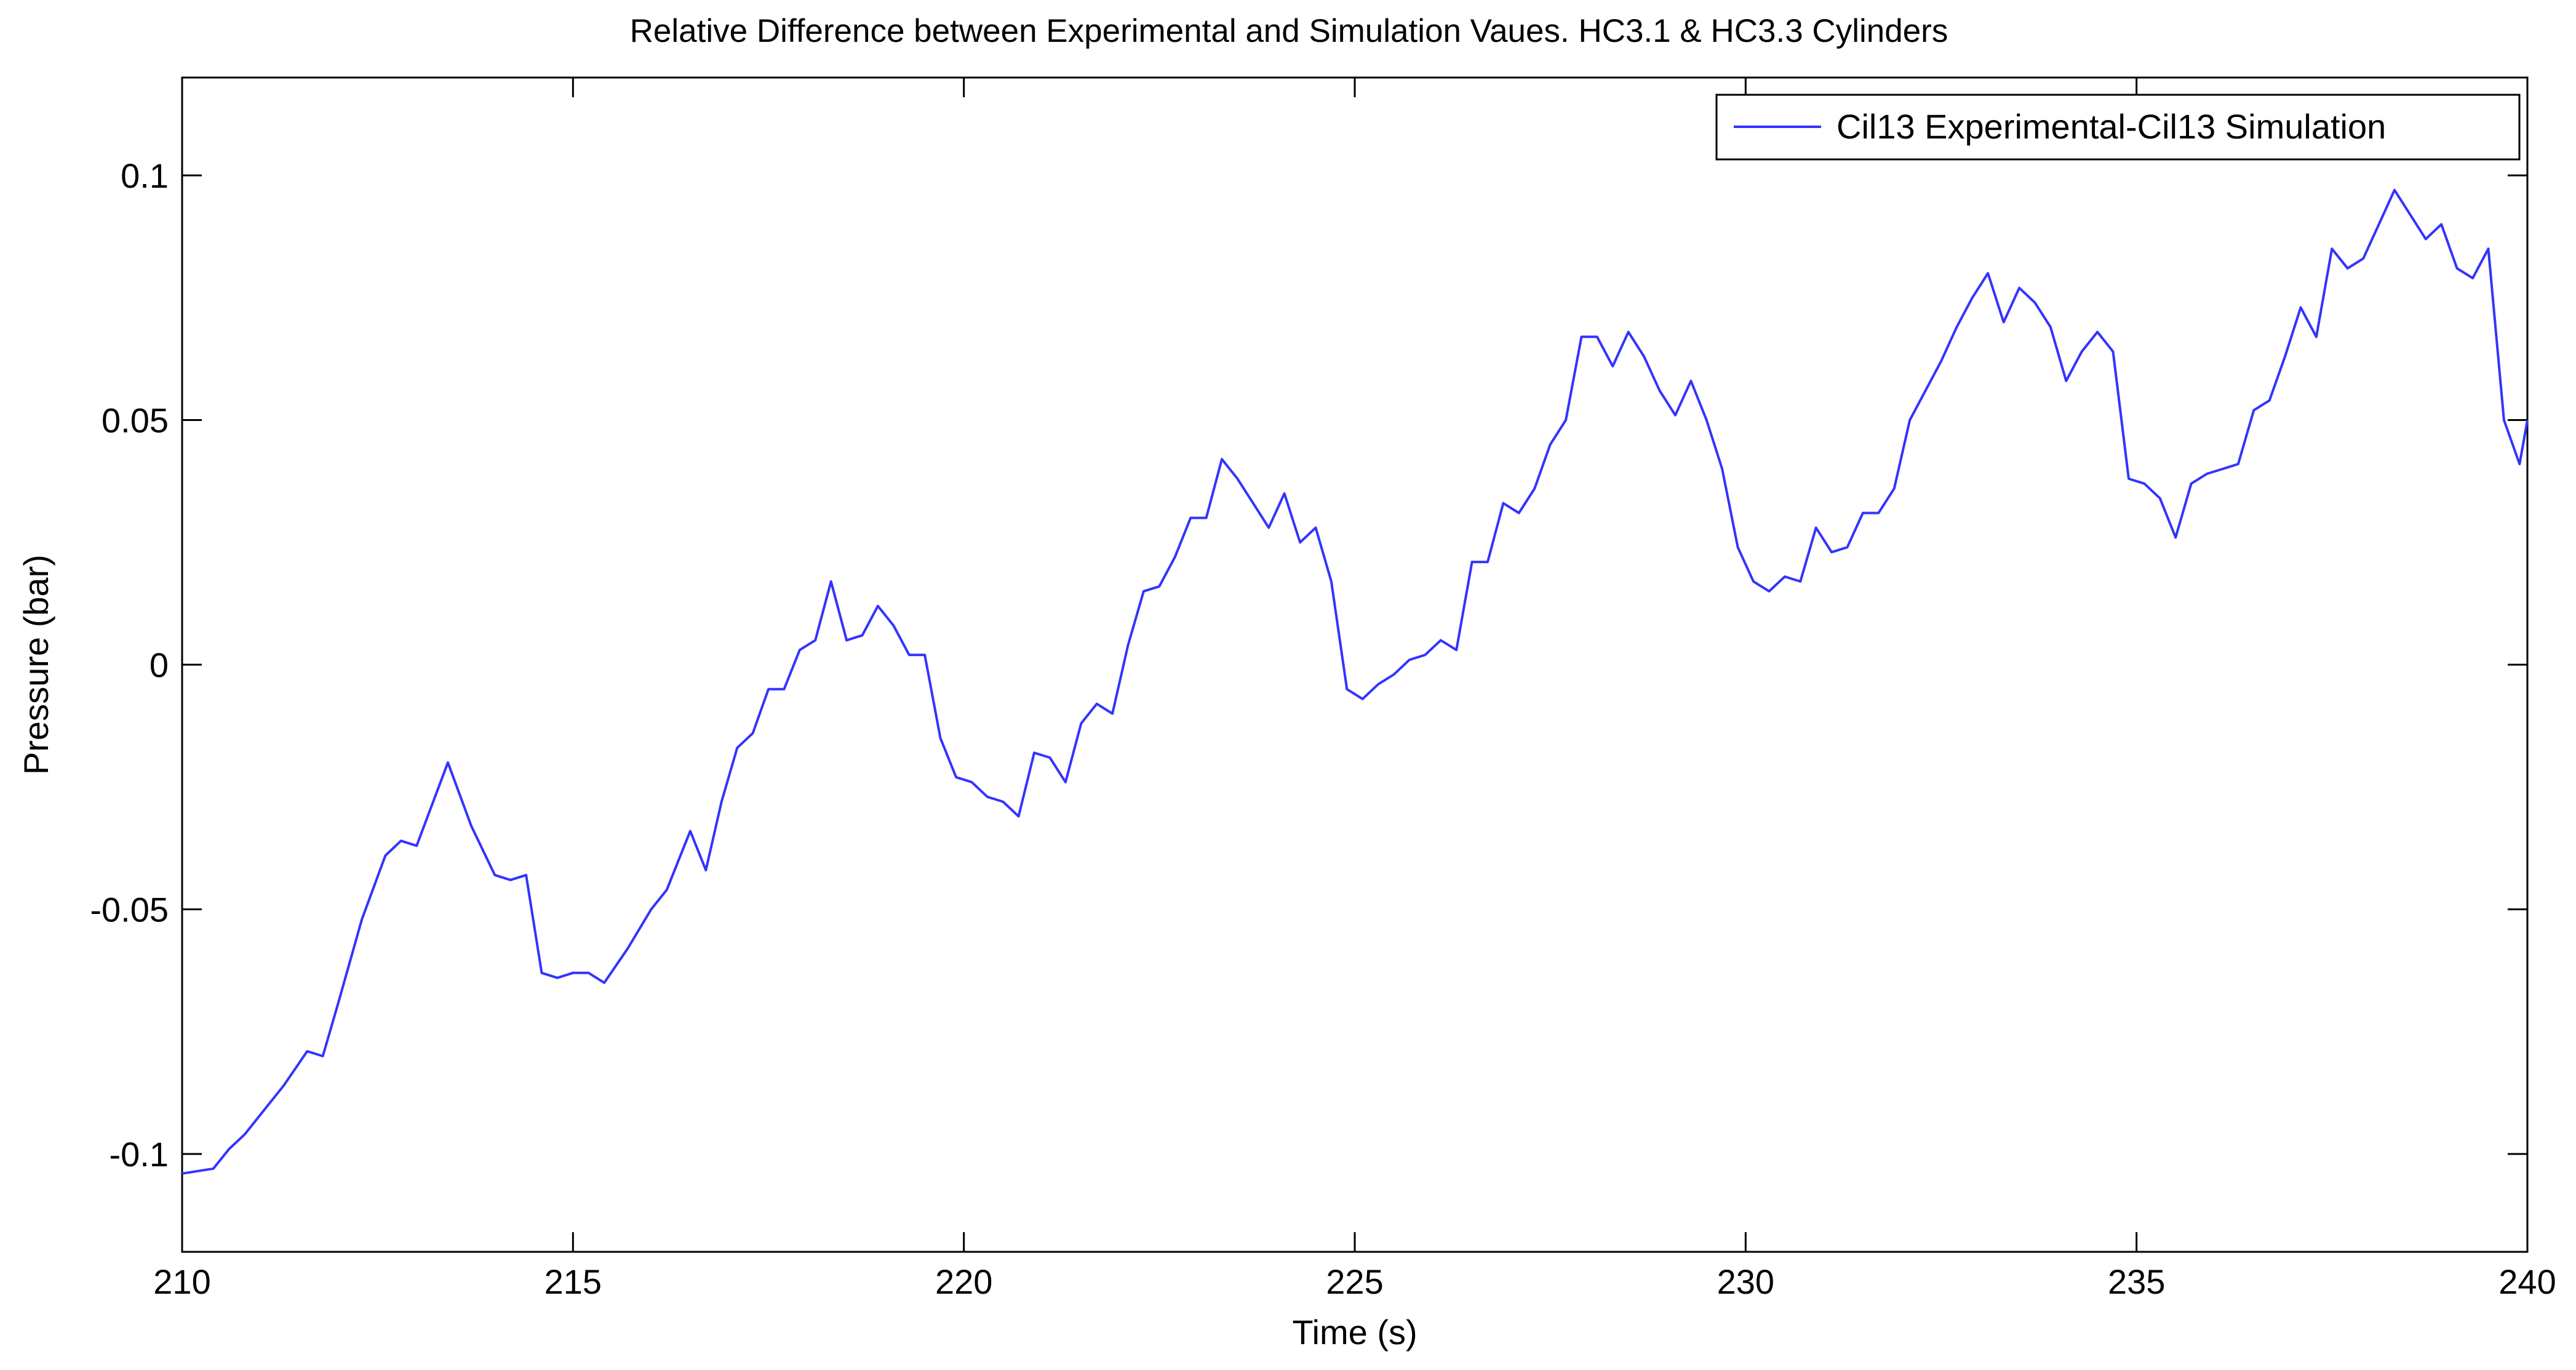 This screenshot has height=1370, width=2576. What do you see at coordinates (159, 665) in the screenshot?
I see `y-tick-label: 0` at bounding box center [159, 665].